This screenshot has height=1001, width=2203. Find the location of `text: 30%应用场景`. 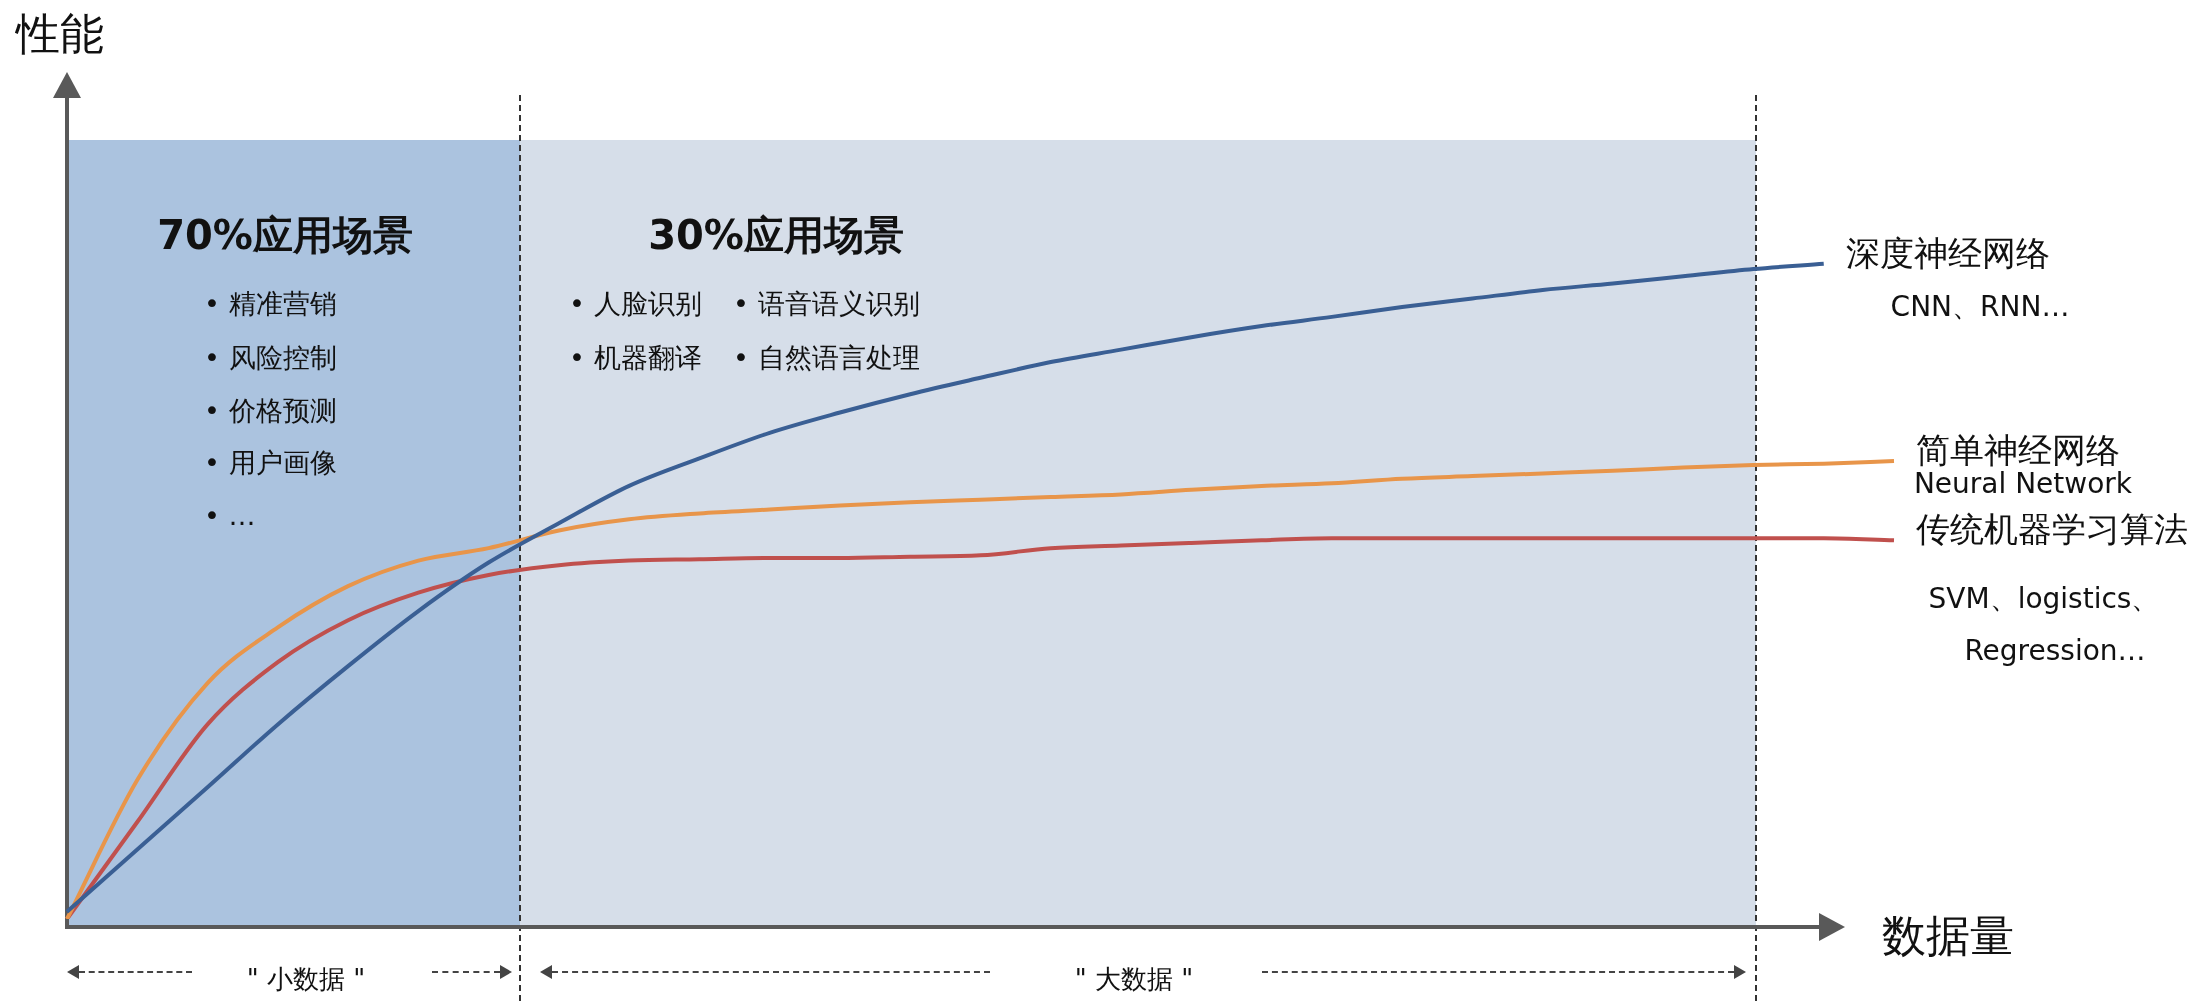

text: 30%应用场景 is located at coordinates (776, 235).